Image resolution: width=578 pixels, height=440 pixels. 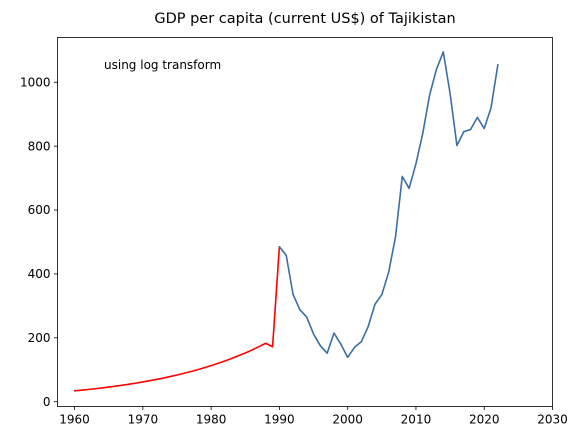 What do you see at coordinates (143, 420) in the screenshot?
I see `x-tick-label: 1970` at bounding box center [143, 420].